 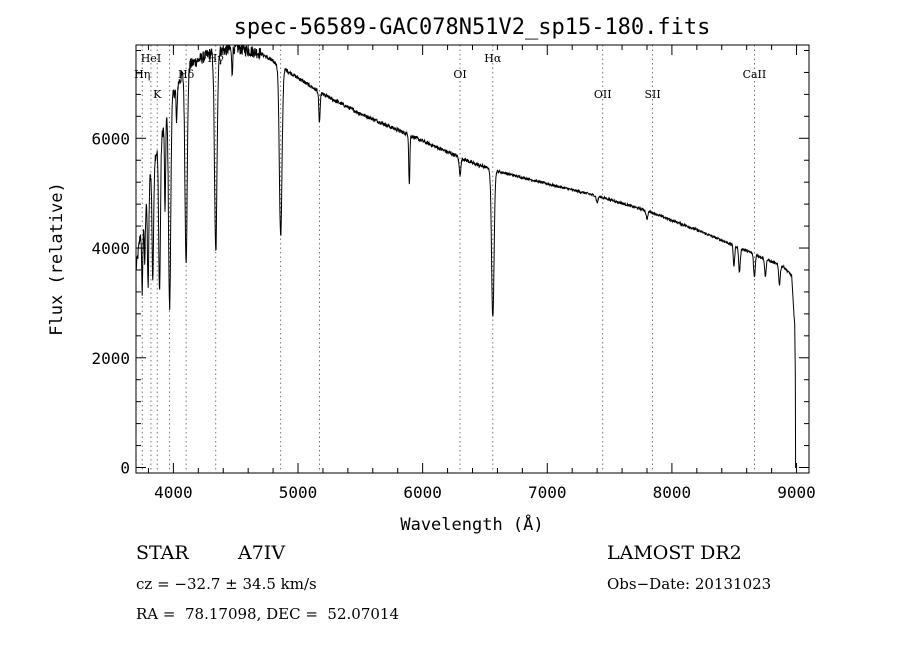 I want to click on y-tick-label: 2000, so click(x=110, y=358).